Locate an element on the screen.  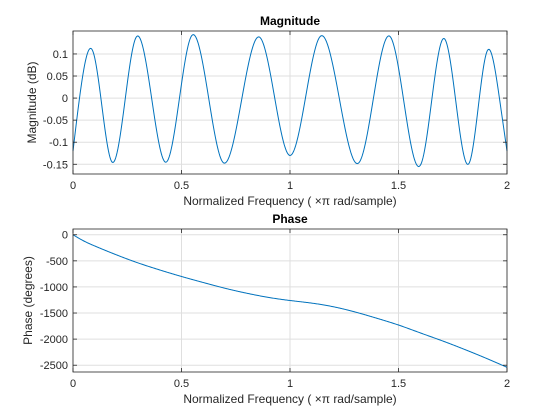
y-tick-label: -500 is located at coordinates (57, 262).